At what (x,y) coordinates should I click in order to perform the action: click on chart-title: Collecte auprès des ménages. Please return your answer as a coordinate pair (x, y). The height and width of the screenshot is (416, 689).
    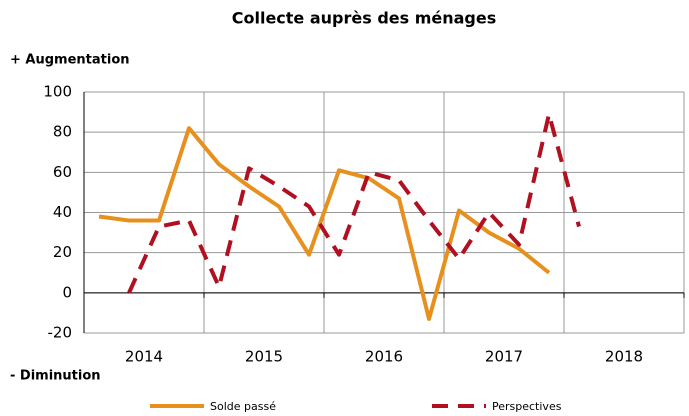
    Looking at the image, I should click on (364, 18).